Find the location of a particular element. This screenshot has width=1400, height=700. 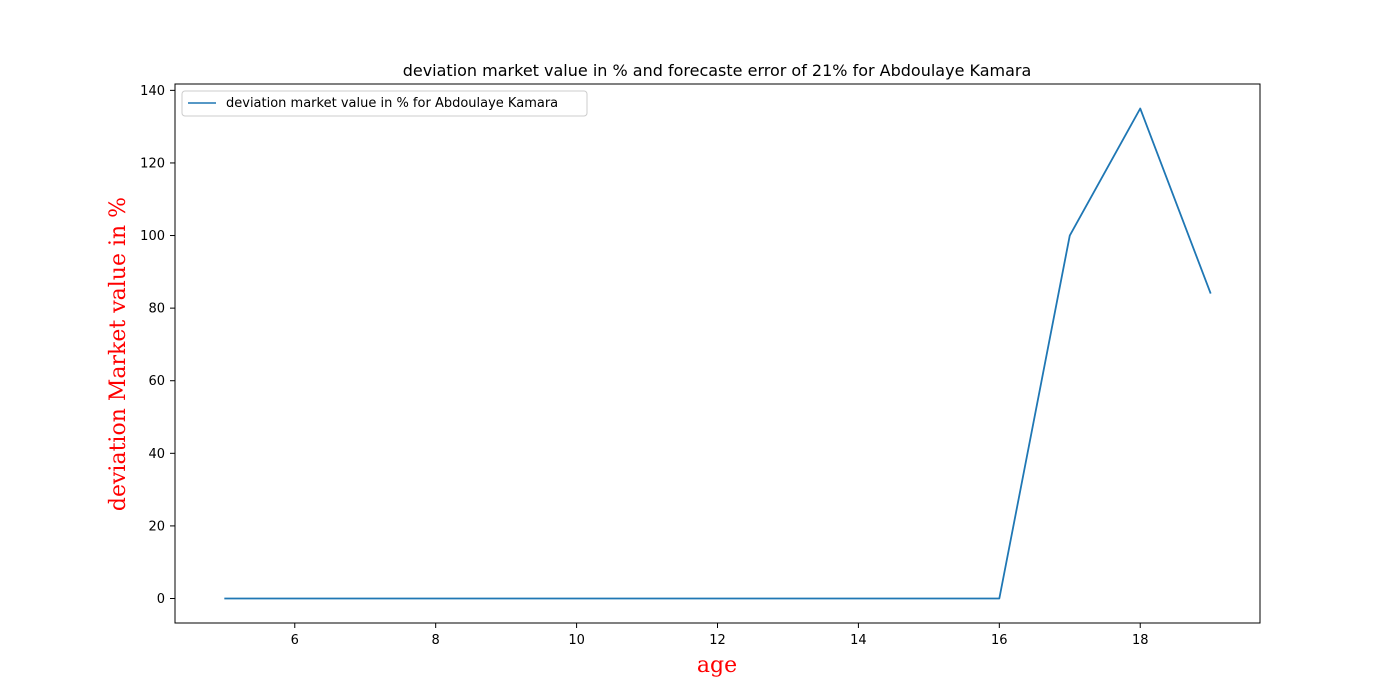

x-tick-label: 12 is located at coordinates (717, 640).